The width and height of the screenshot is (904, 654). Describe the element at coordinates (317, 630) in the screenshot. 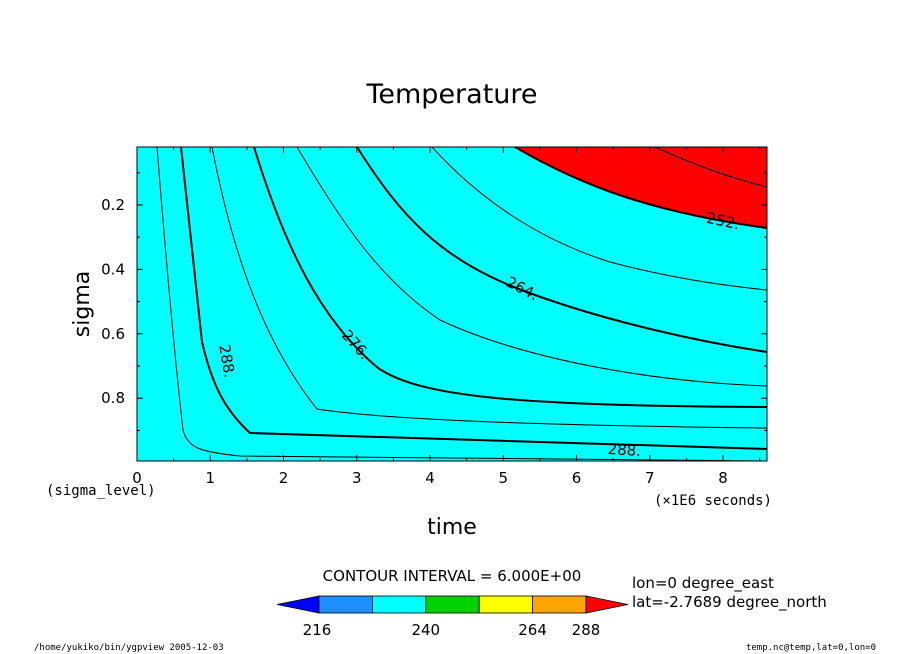

I see `colorbar-tick-label: 216` at that location.